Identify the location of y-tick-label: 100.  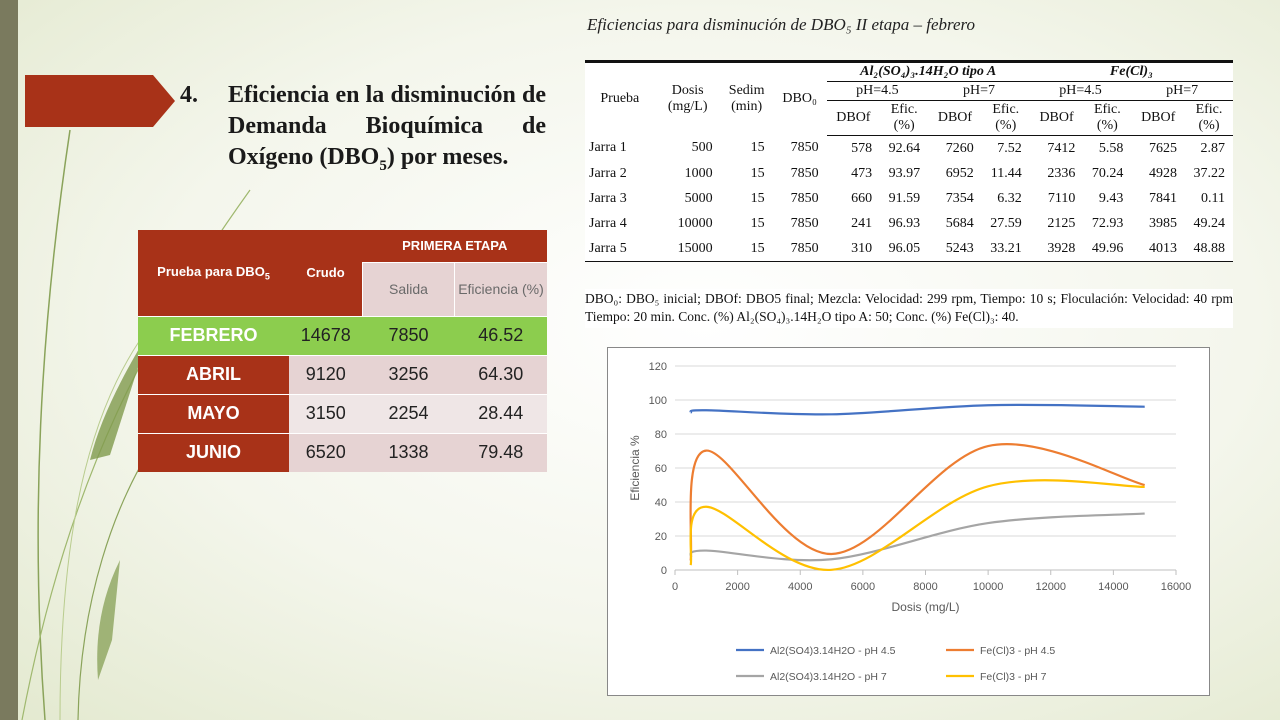
(658, 401).